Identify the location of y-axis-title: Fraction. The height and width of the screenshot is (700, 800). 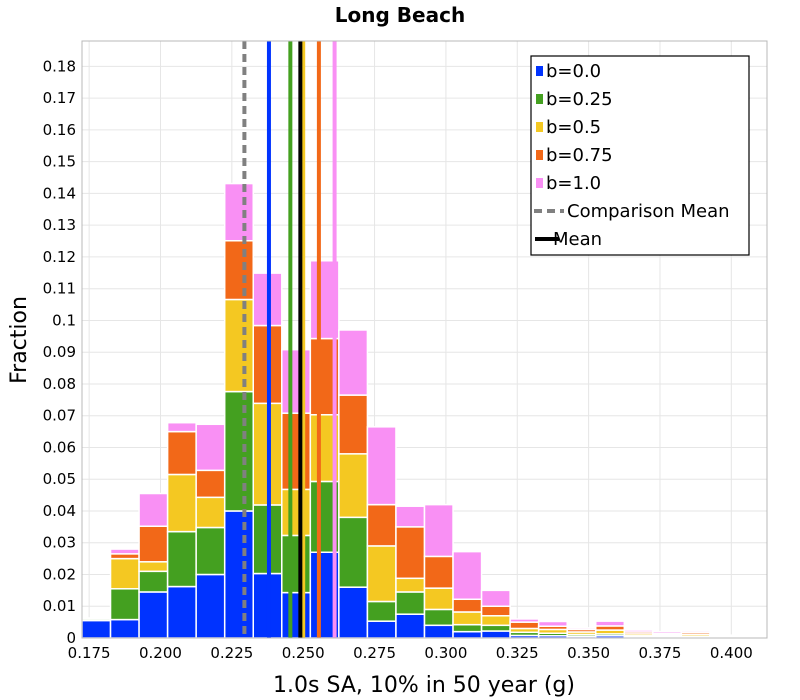
(19, 340).